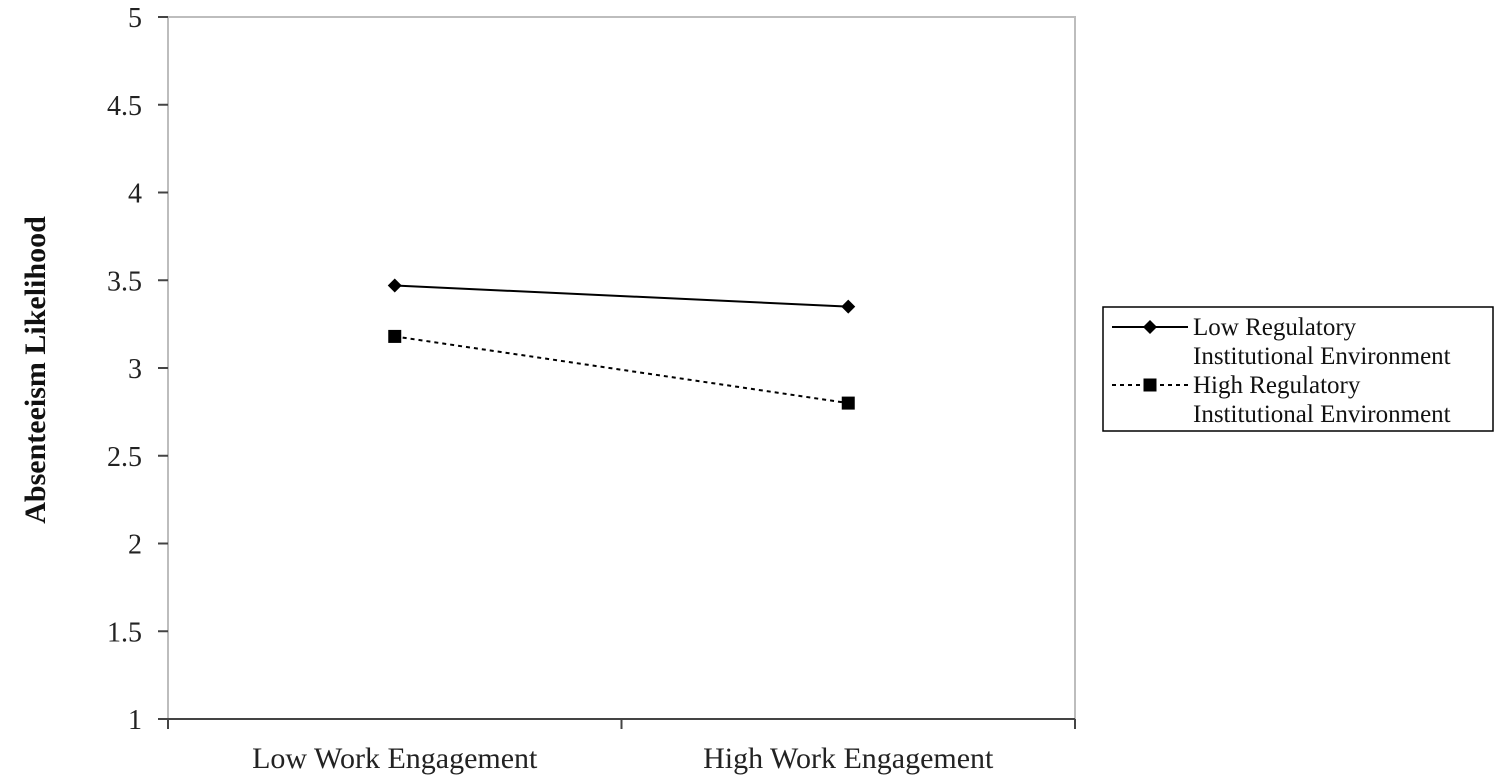 This screenshot has width=1500, height=779. Describe the element at coordinates (395, 758) in the screenshot. I see `x-category-label: Low Work Engagement` at that location.